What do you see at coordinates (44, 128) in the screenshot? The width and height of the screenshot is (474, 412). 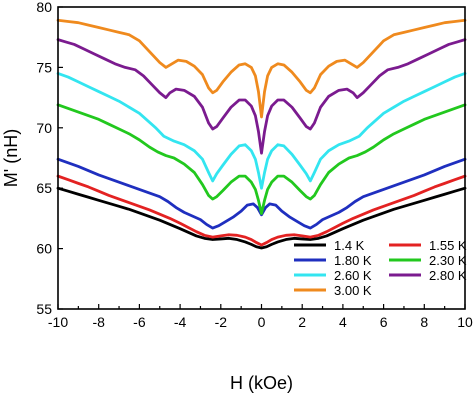 I see `y-tick-label: 70` at bounding box center [44, 128].